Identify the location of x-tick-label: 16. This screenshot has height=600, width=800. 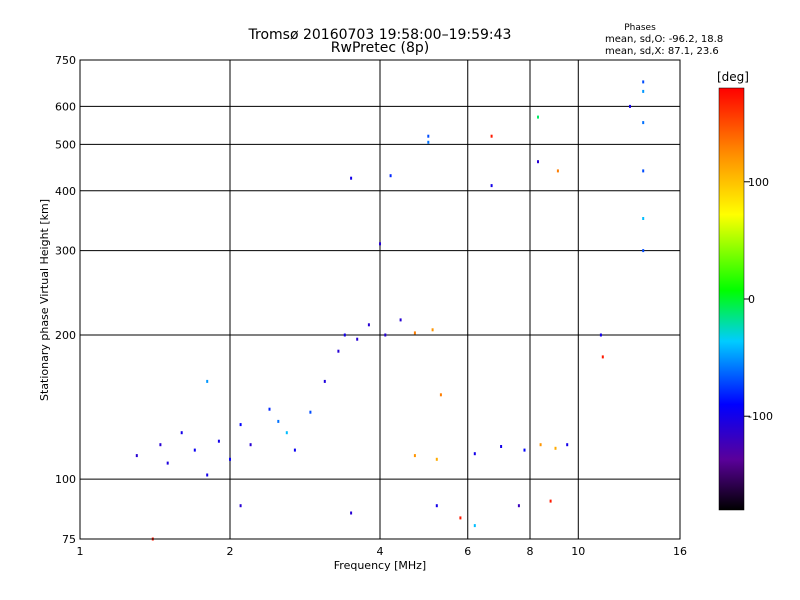
(680, 551).